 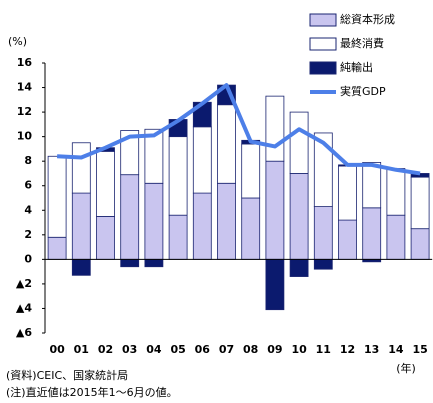 What do you see at coordinates (28, 258) in the screenshot?
I see `y-tick-label: 0` at bounding box center [28, 258].